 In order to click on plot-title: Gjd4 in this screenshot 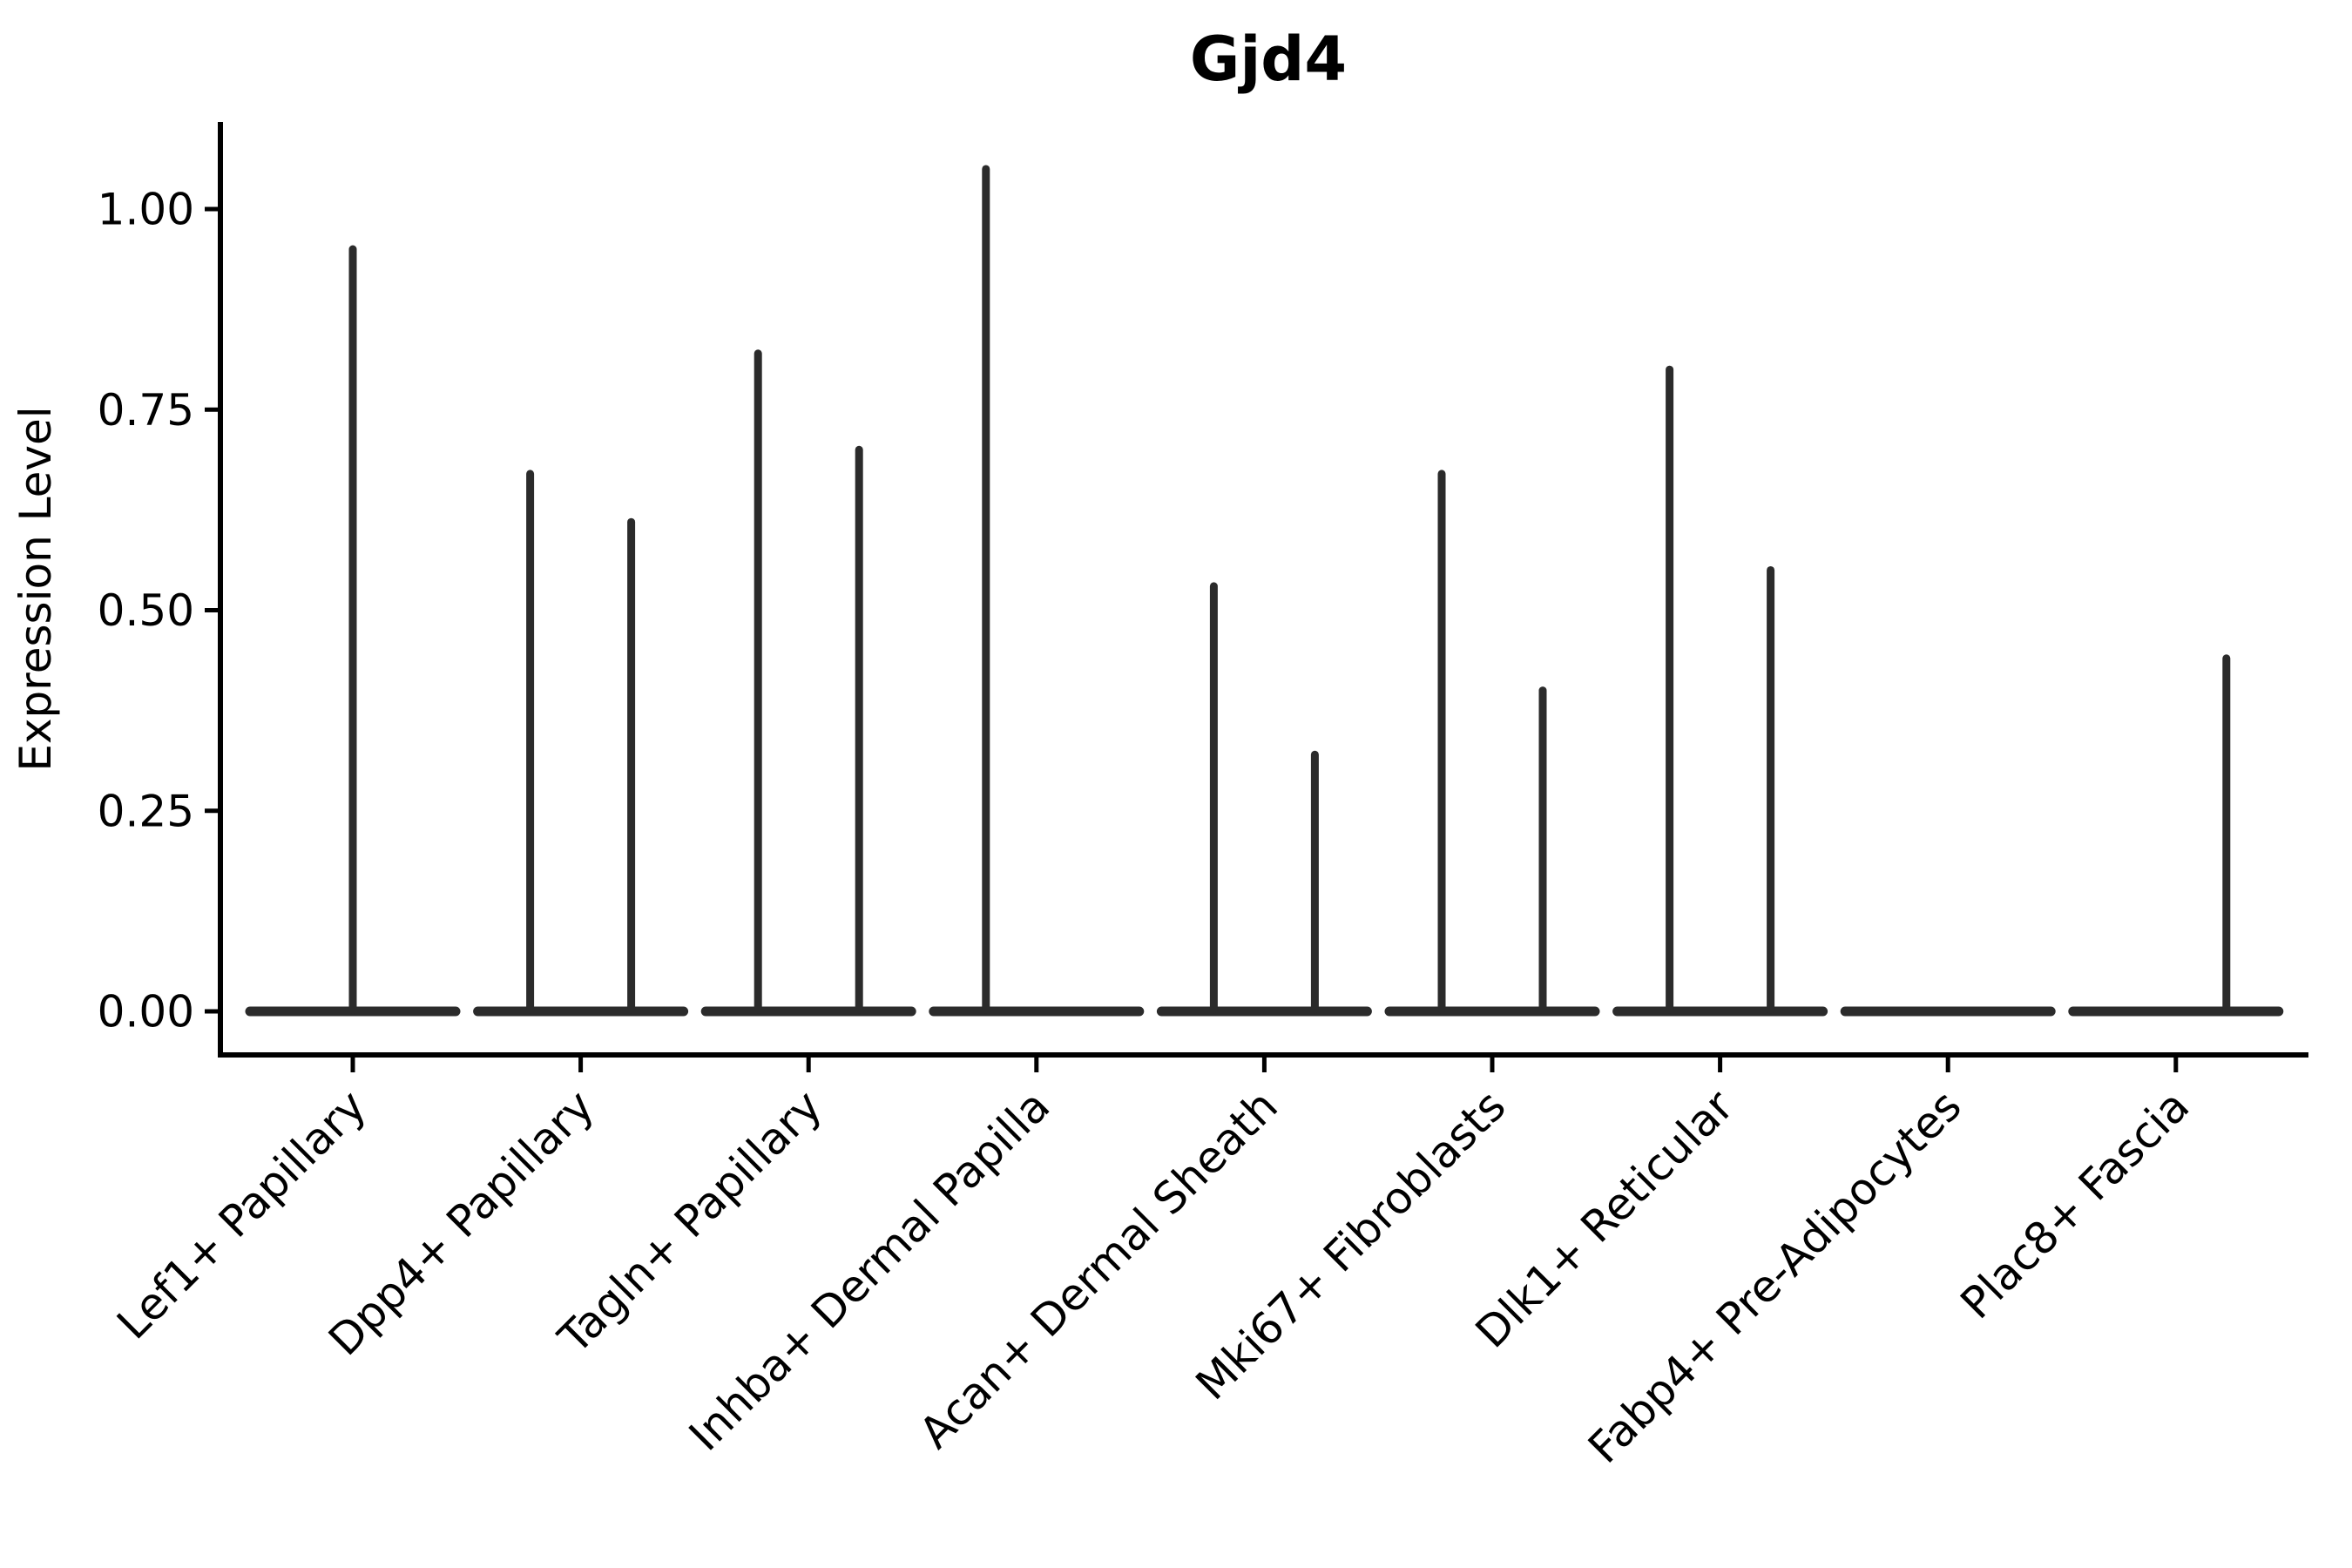, I will do `click(1268, 59)`.